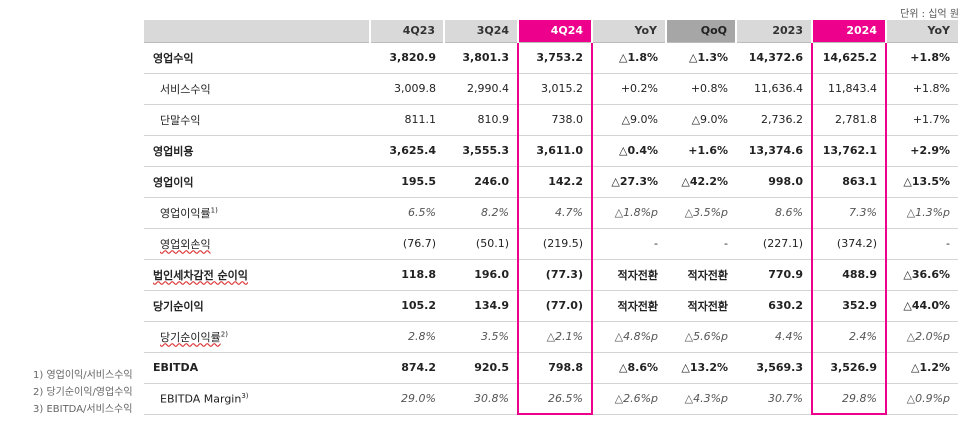 This screenshot has height=437, width=975. I want to click on row-label: EBITDA, so click(257, 368).